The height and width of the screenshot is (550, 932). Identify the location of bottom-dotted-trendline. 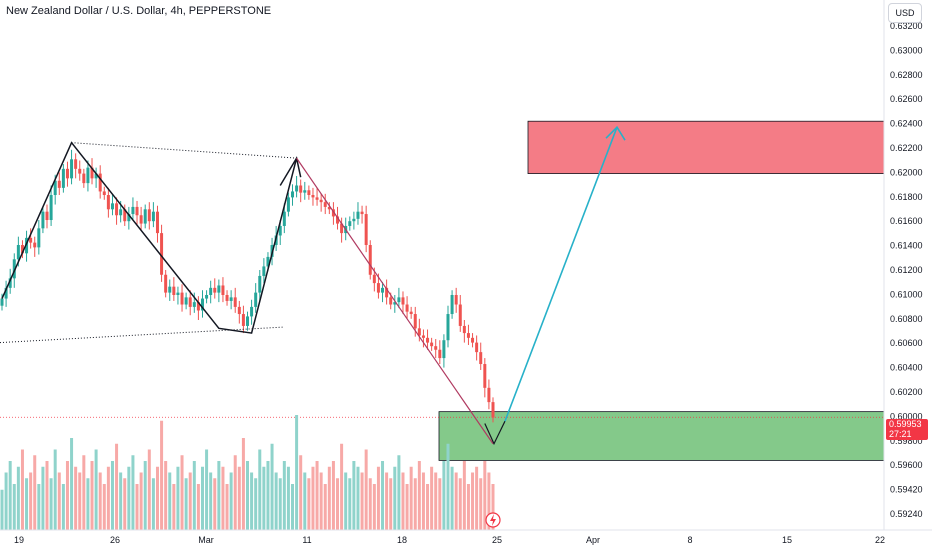
(141, 335).